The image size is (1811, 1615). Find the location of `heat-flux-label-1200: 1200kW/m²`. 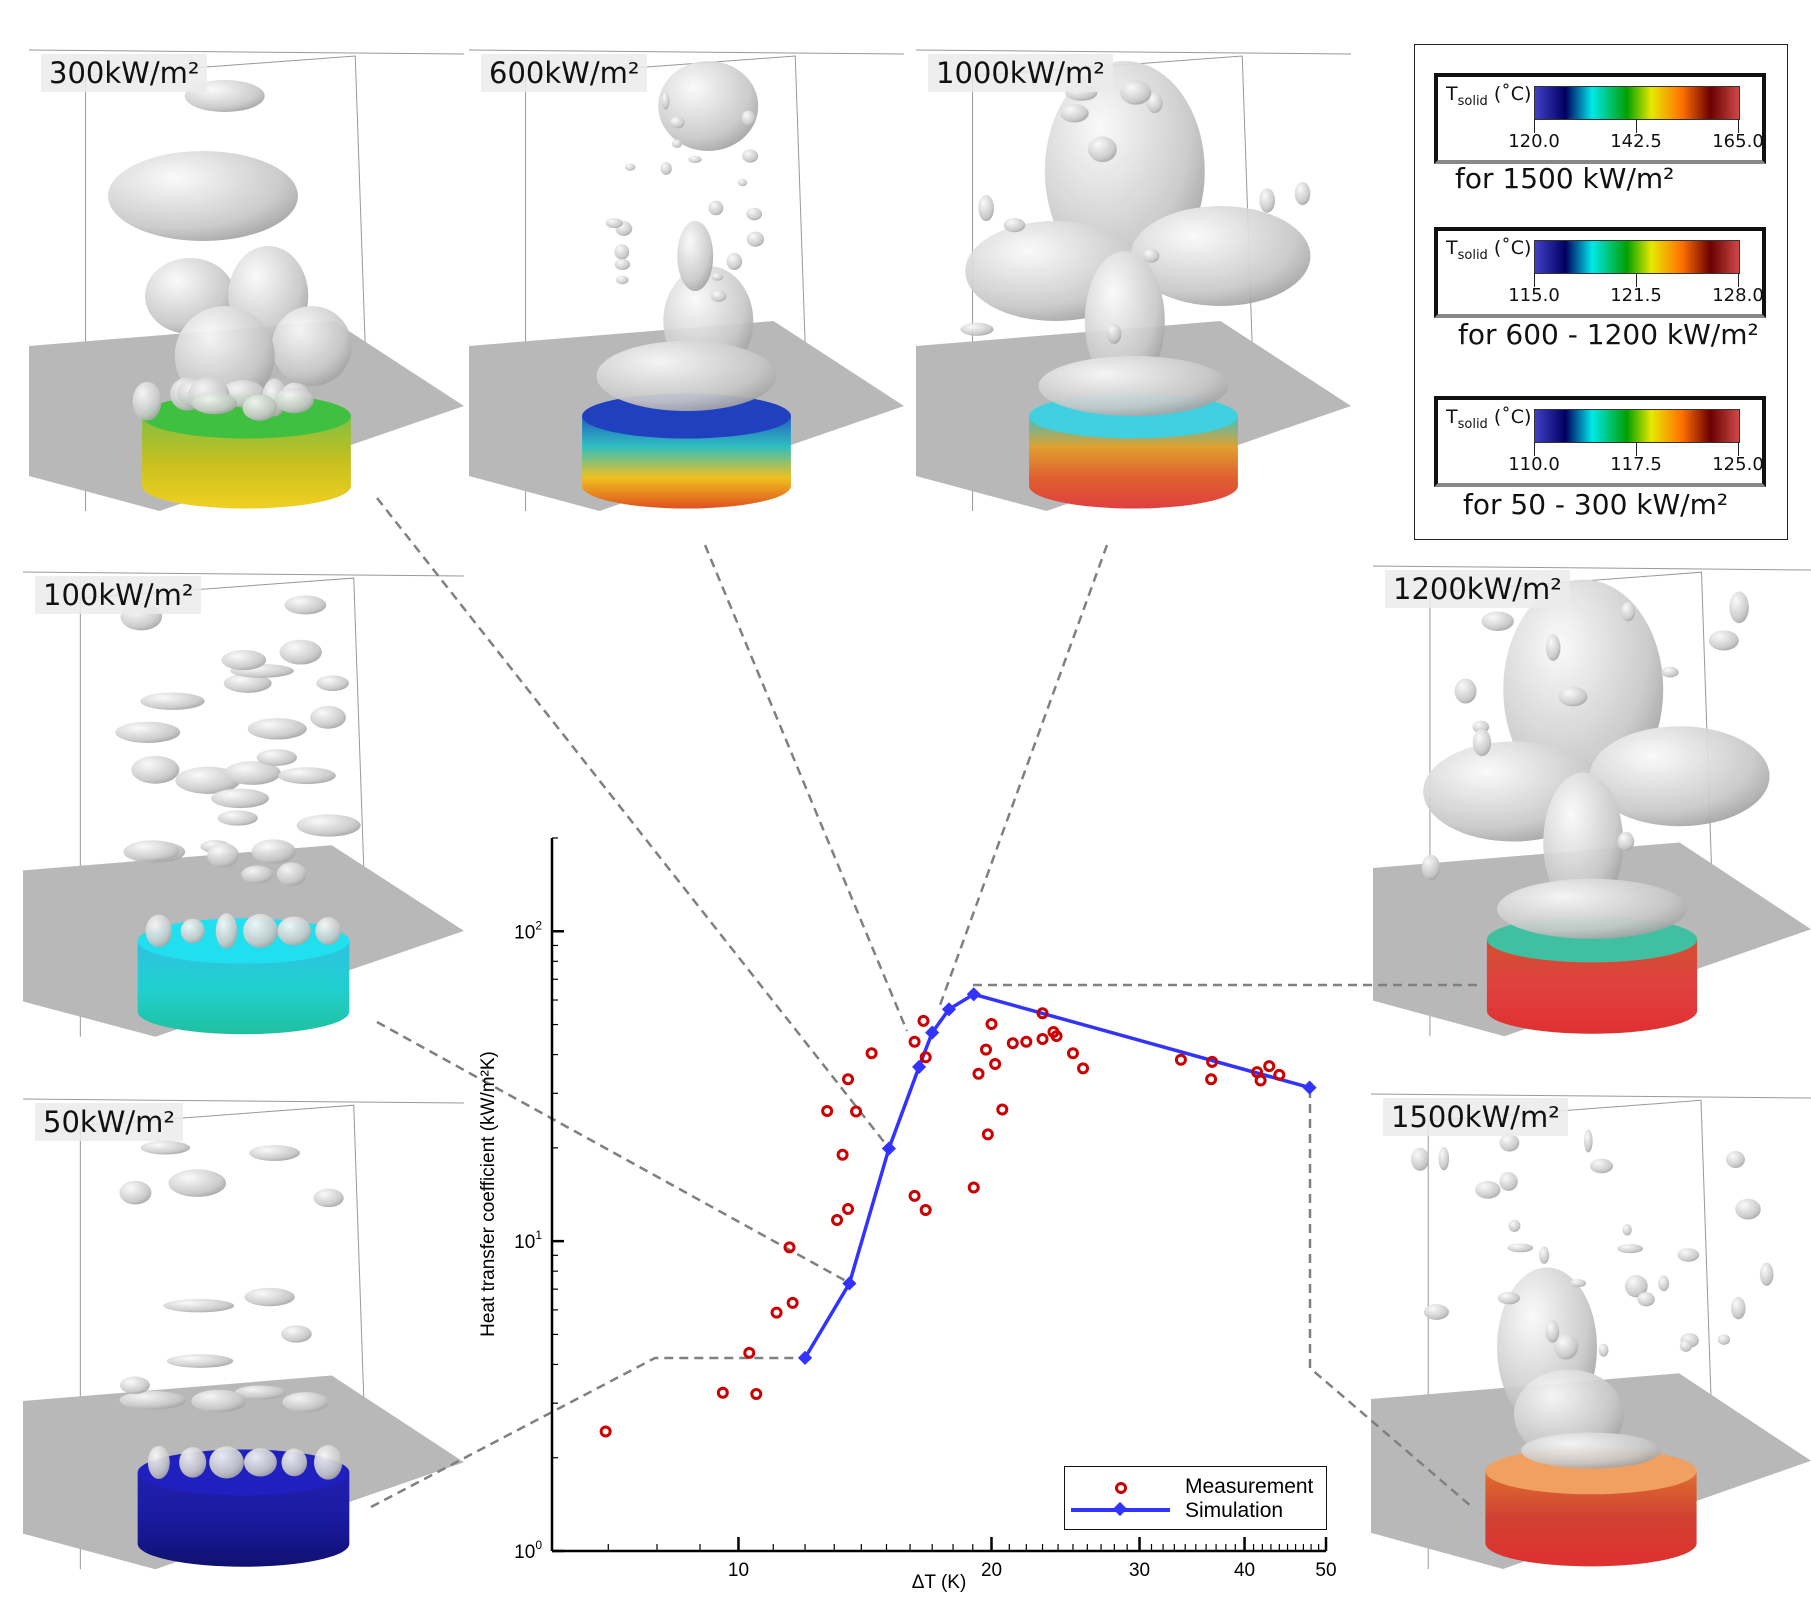

heat-flux-label-1200: 1200kW/m² is located at coordinates (1477, 589).